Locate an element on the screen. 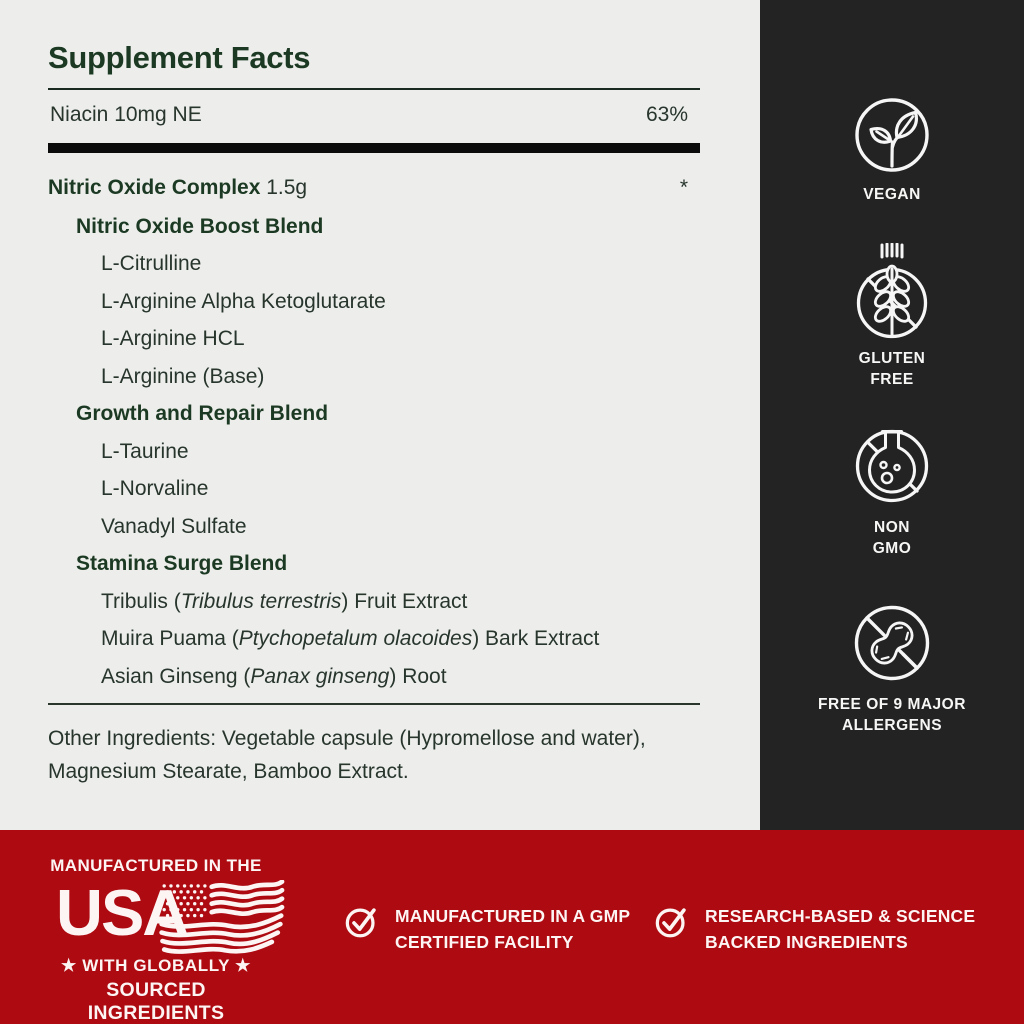 The height and width of the screenshot is (1024, 1024). badge-non-gmo: NON GMO is located at coordinates (892, 491).